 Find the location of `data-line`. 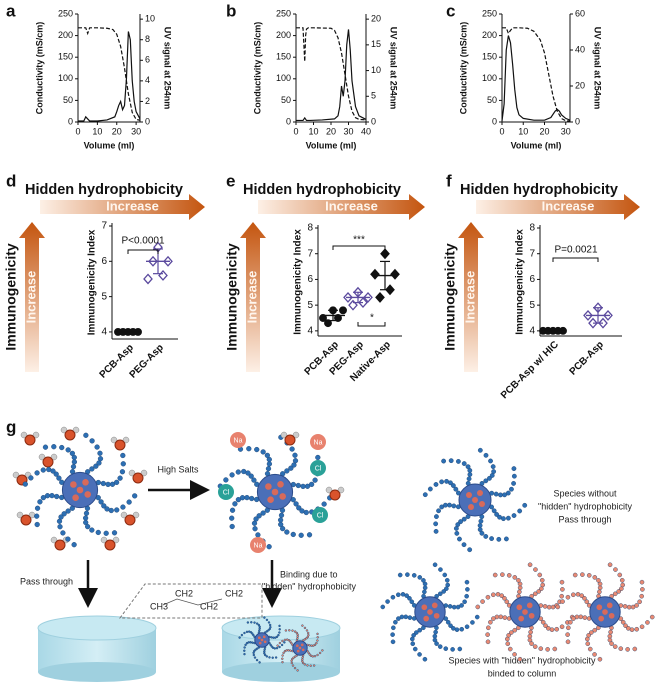

data-line is located at coordinates (109, 74).